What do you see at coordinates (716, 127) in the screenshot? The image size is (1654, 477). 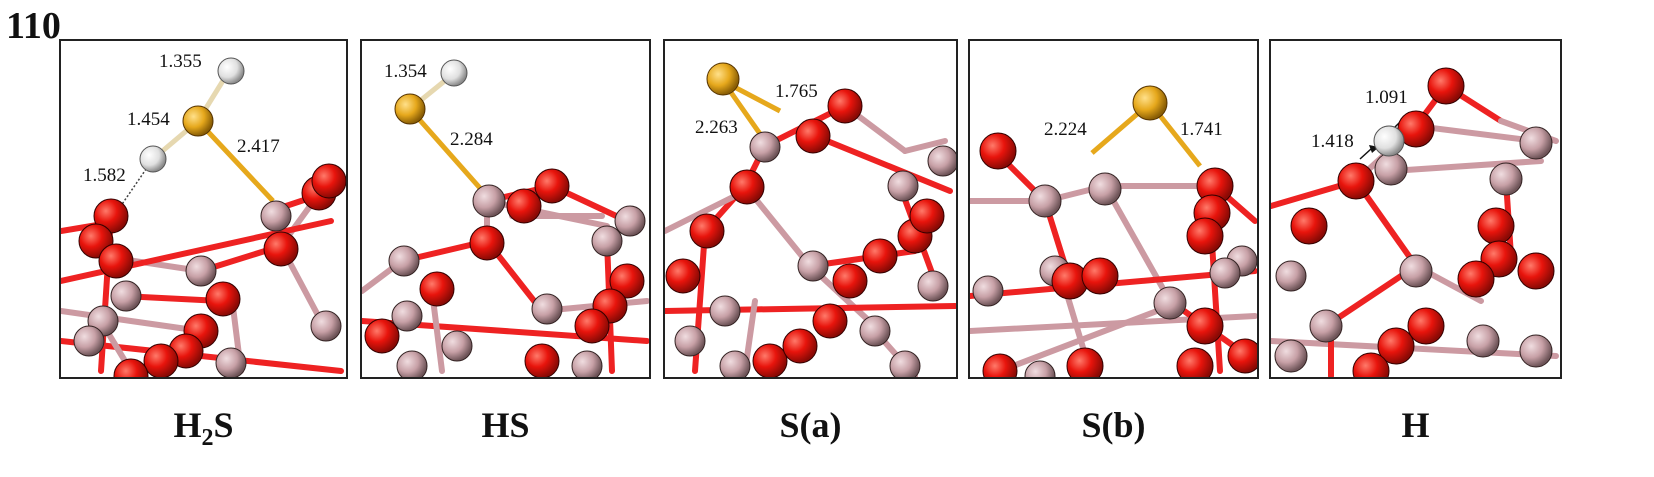 I see `bond-length-label: 2.263` at bounding box center [716, 127].